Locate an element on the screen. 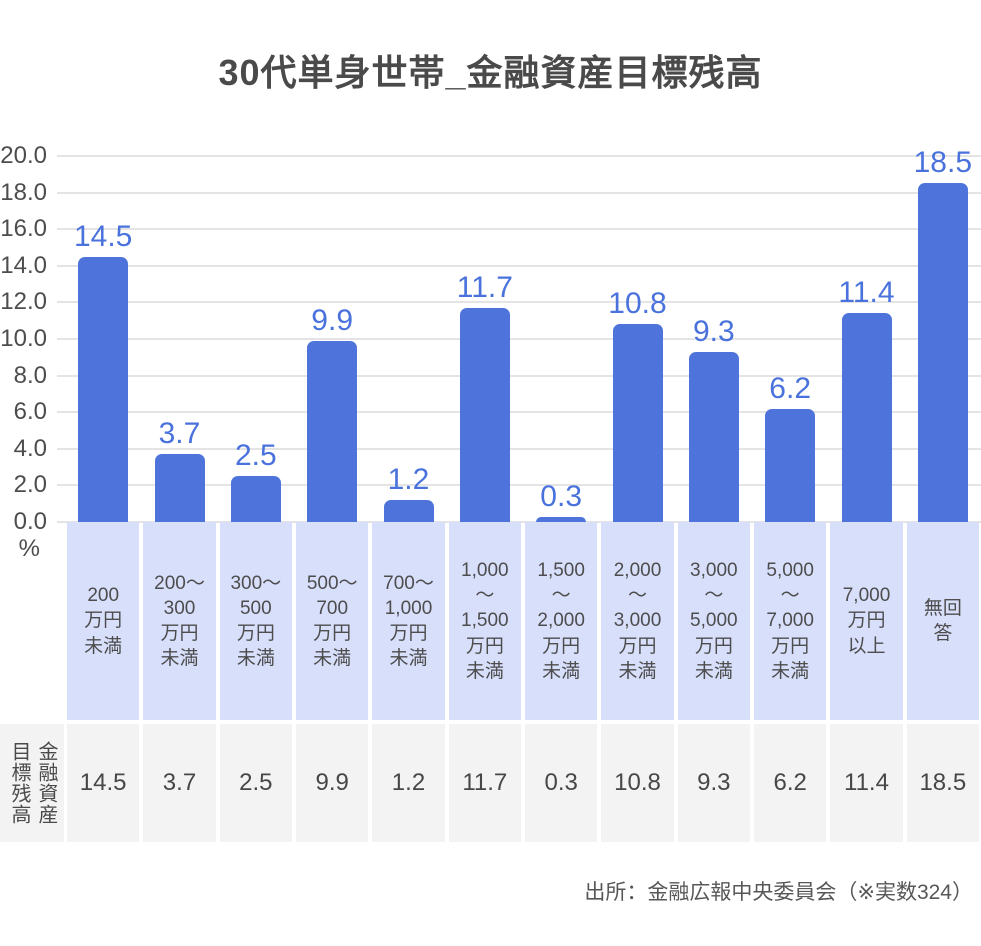 The image size is (981, 946). bar-value-label: 18.5 is located at coordinates (943, 163).